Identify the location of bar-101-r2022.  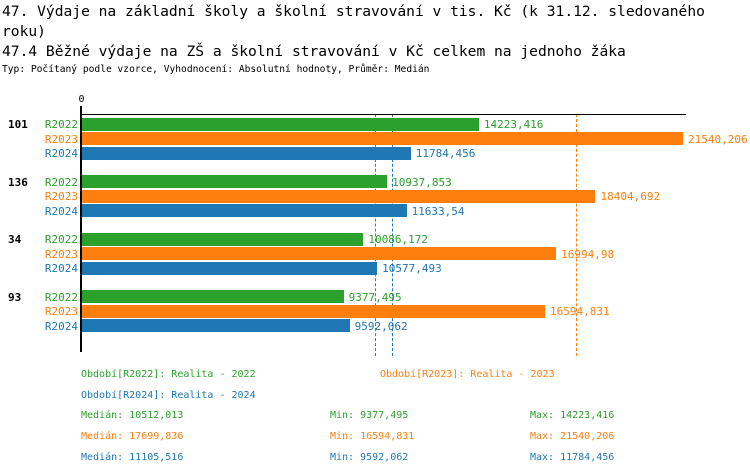
(280, 124).